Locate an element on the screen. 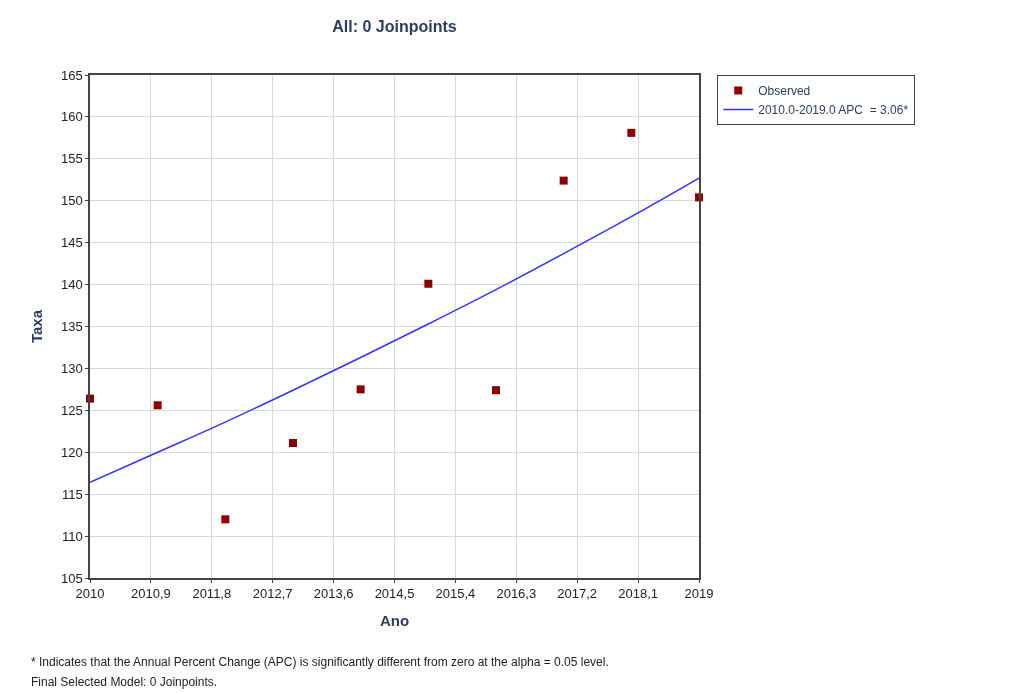  text: * Indicates that the Annual Percent Change (APC) is significantly different from zero at the alpha = 0.05 level. is located at coordinates (320, 662).